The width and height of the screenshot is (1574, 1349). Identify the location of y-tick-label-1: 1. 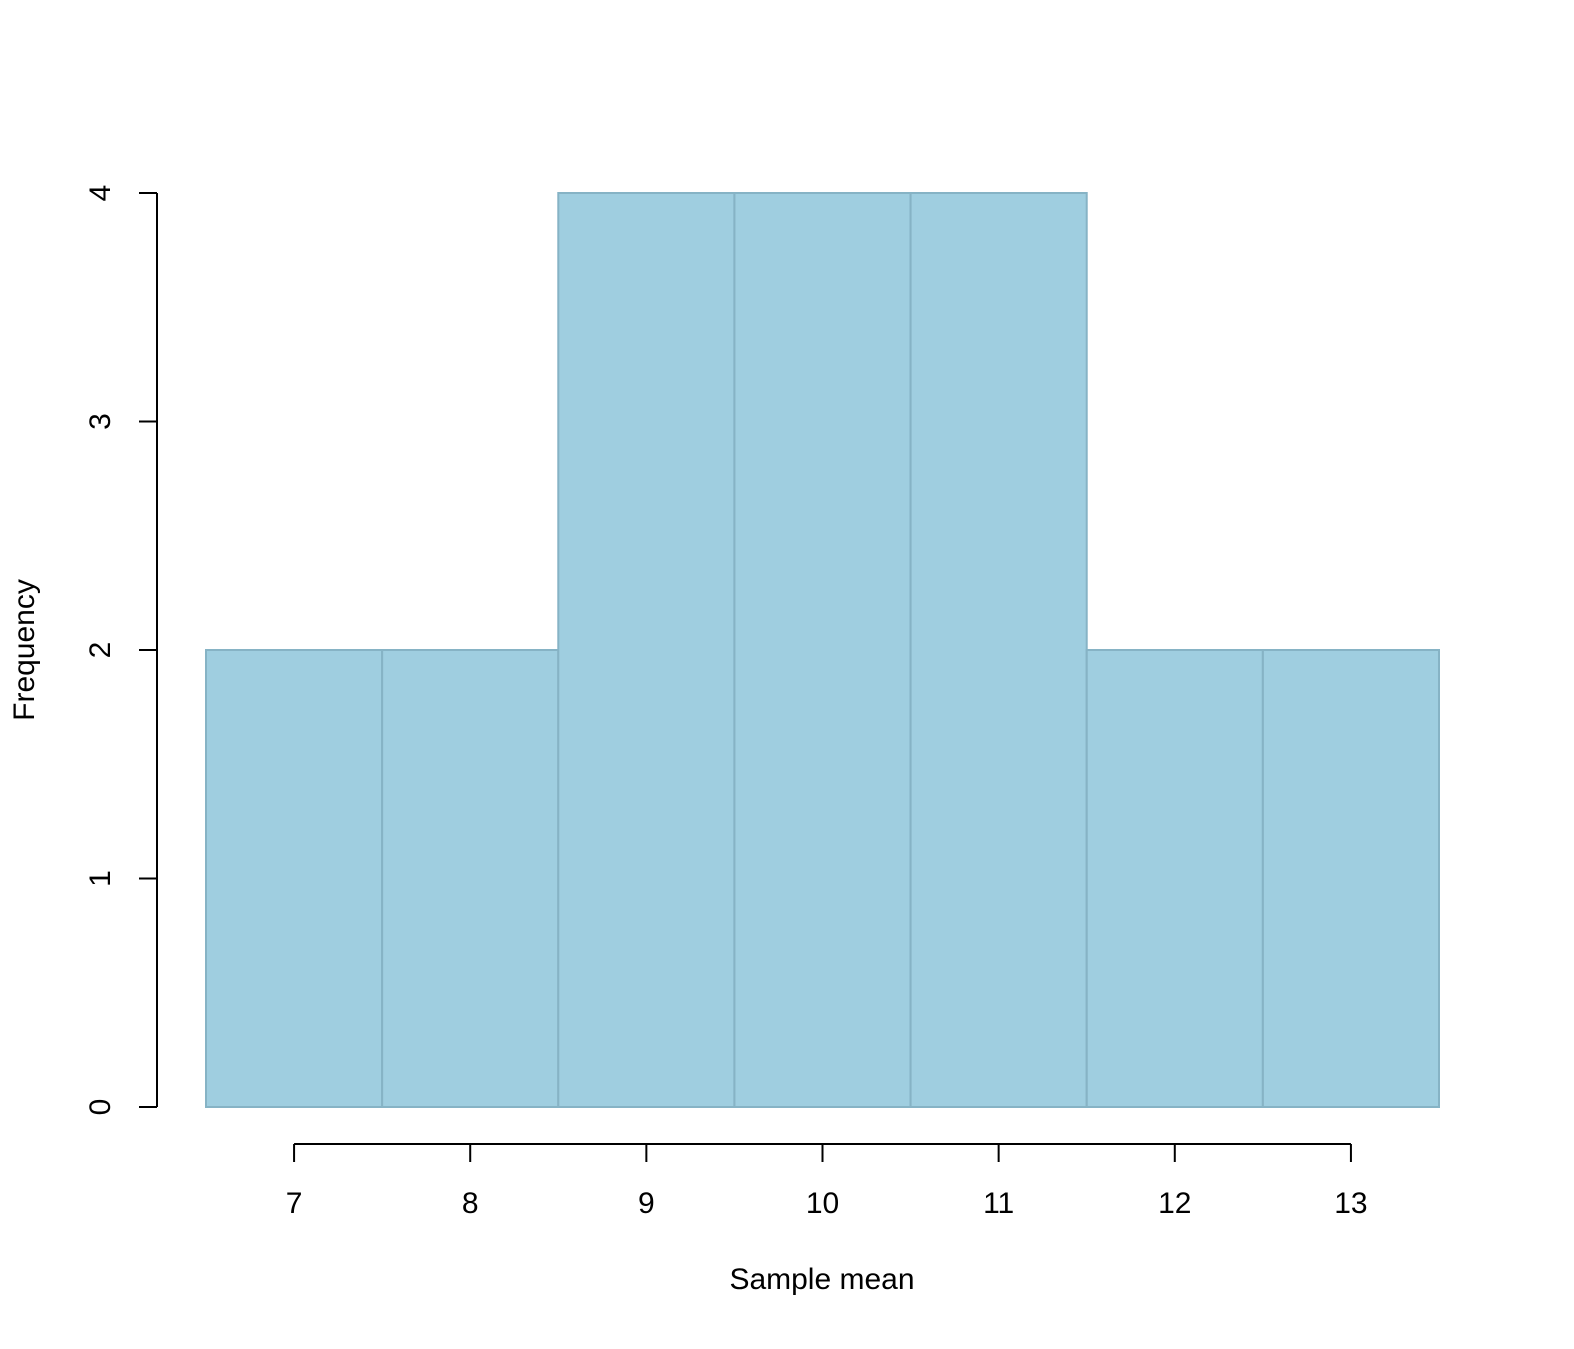
(100, 878).